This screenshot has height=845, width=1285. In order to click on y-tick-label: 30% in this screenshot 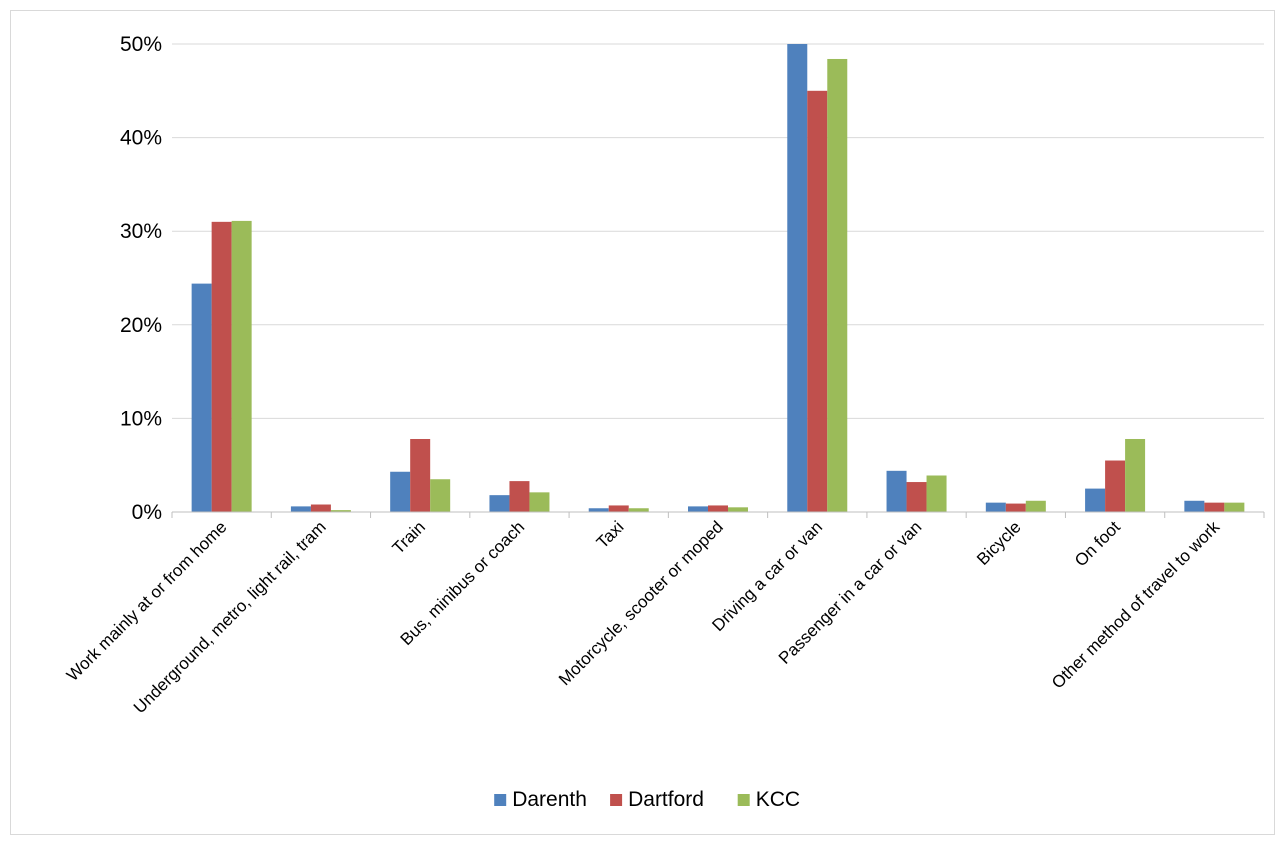, I will do `click(141, 231)`.